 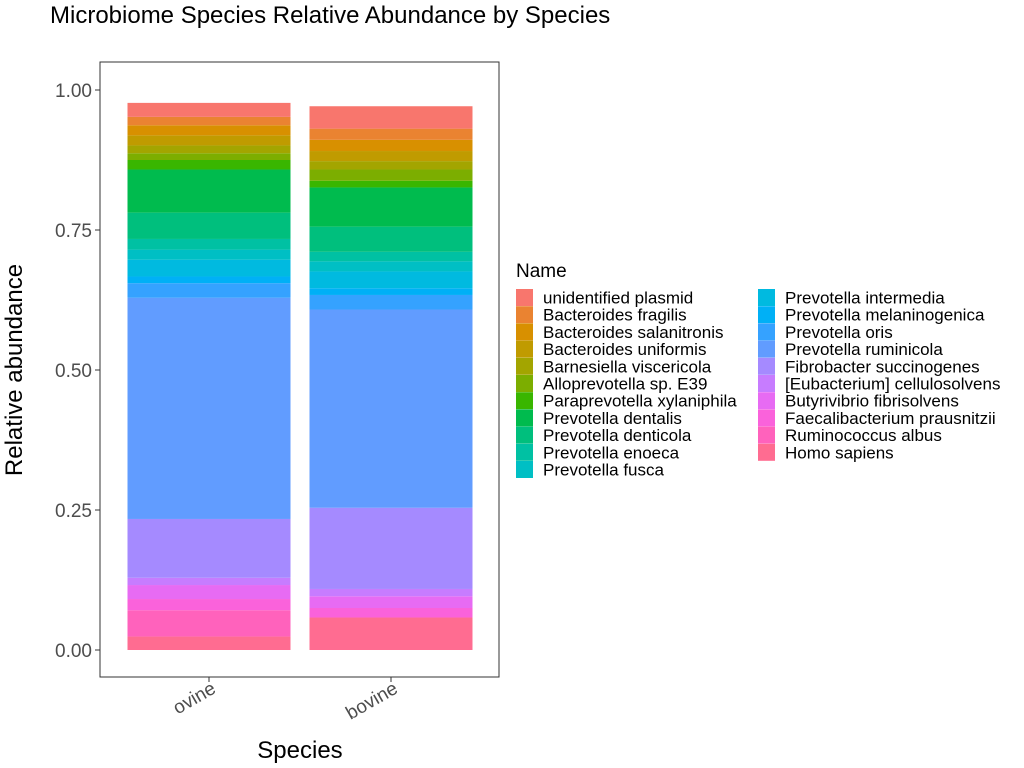 I want to click on legend-label-14: Prevotella oris, so click(x=839, y=332).